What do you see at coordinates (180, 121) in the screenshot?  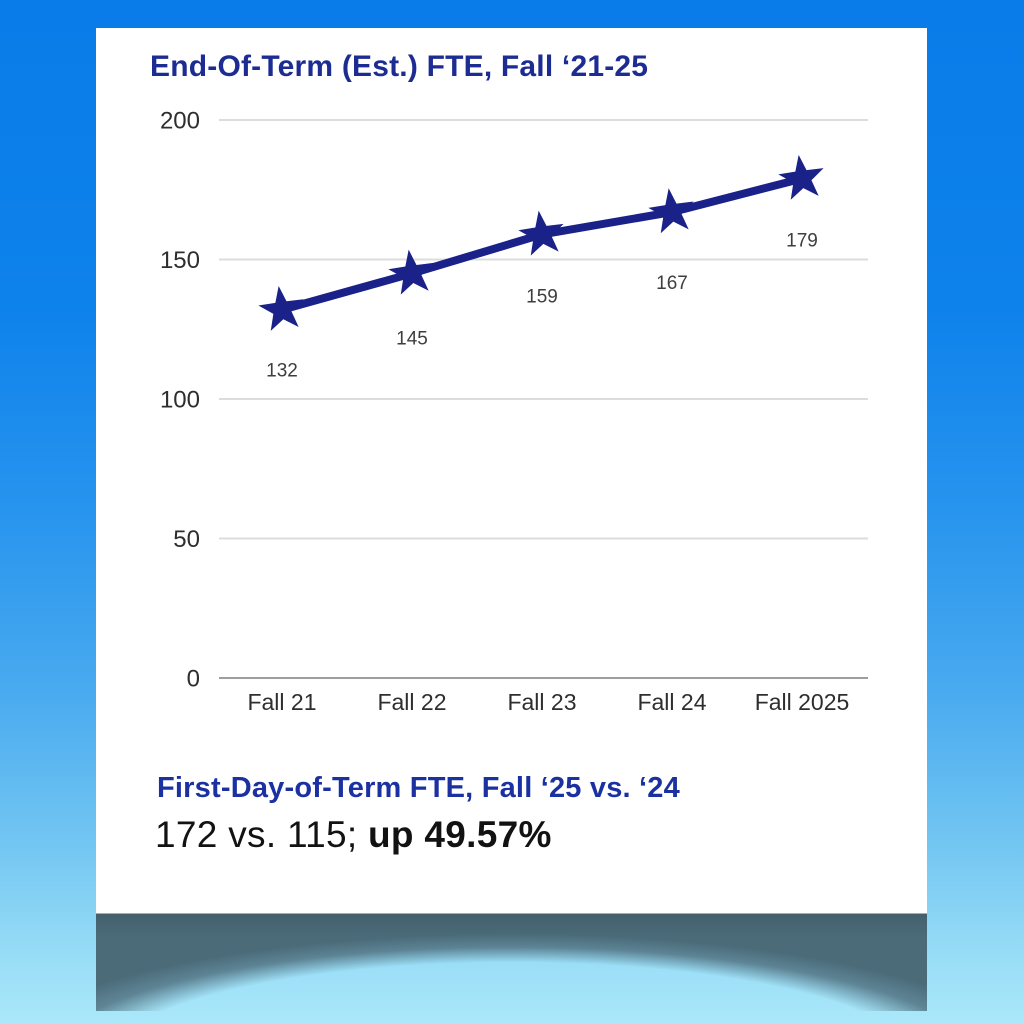 I see `y-tick-label: 200` at bounding box center [180, 121].